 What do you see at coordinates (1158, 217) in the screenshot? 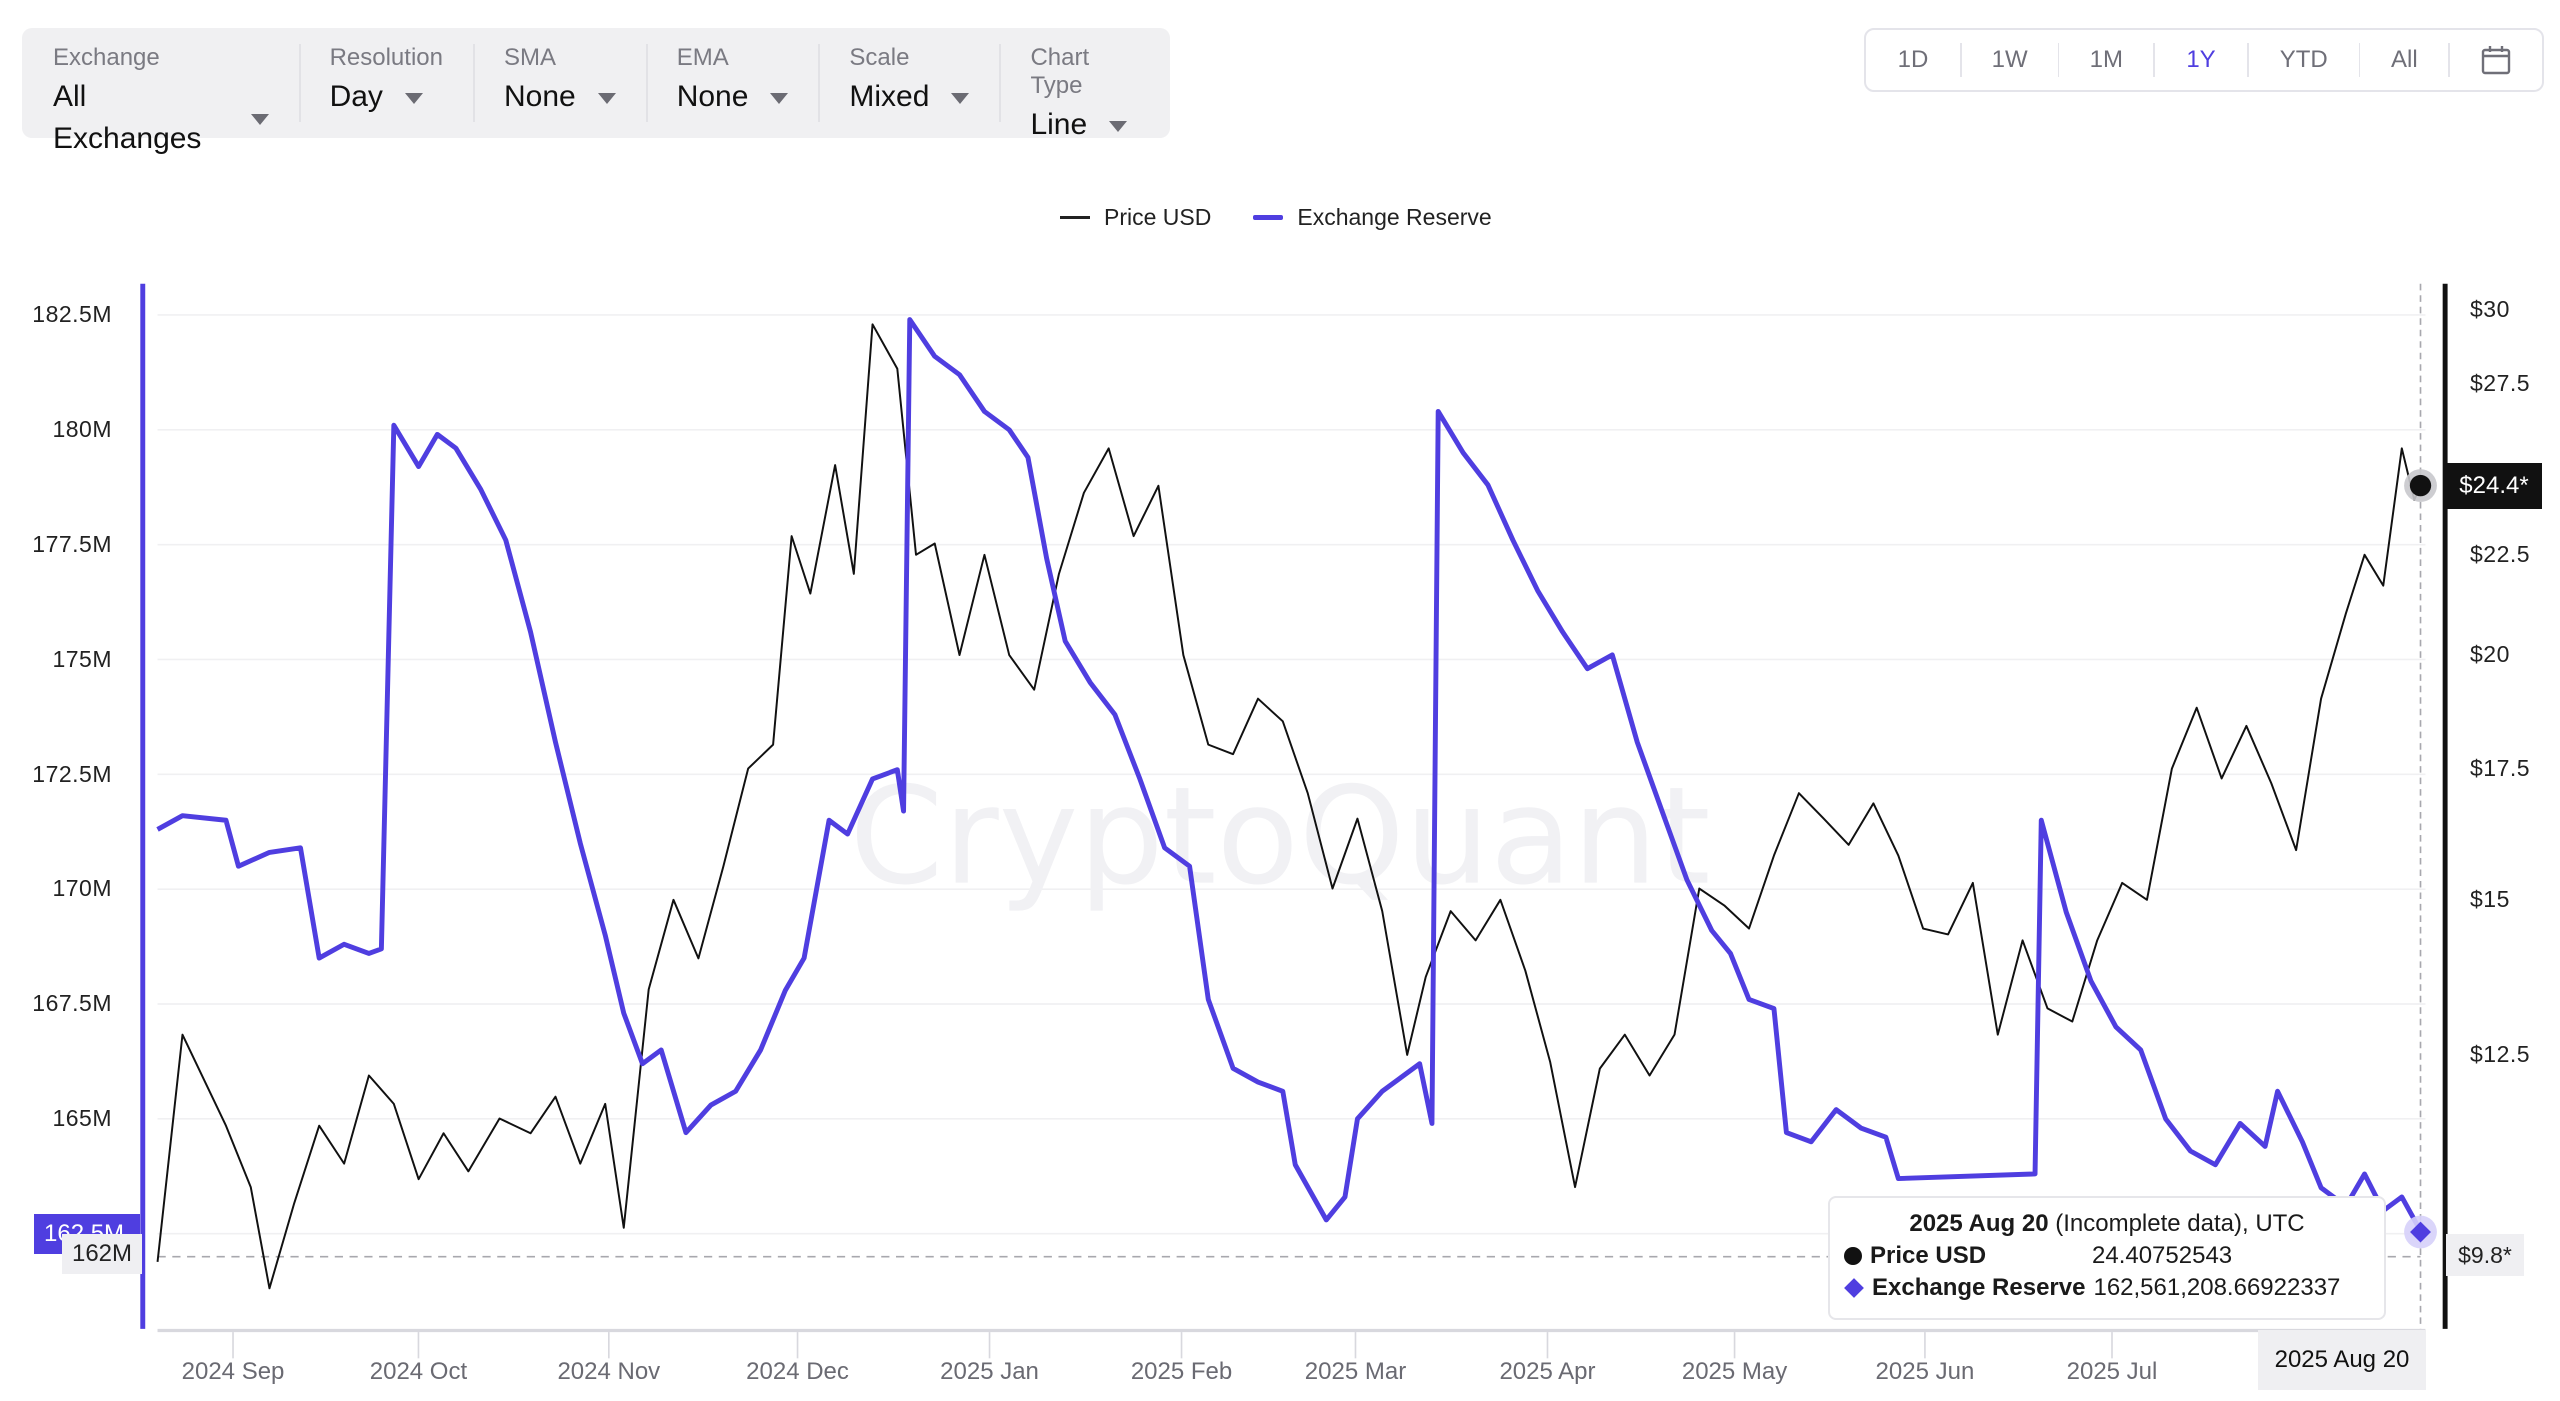
I see `legend-label: Price USD` at bounding box center [1158, 217].